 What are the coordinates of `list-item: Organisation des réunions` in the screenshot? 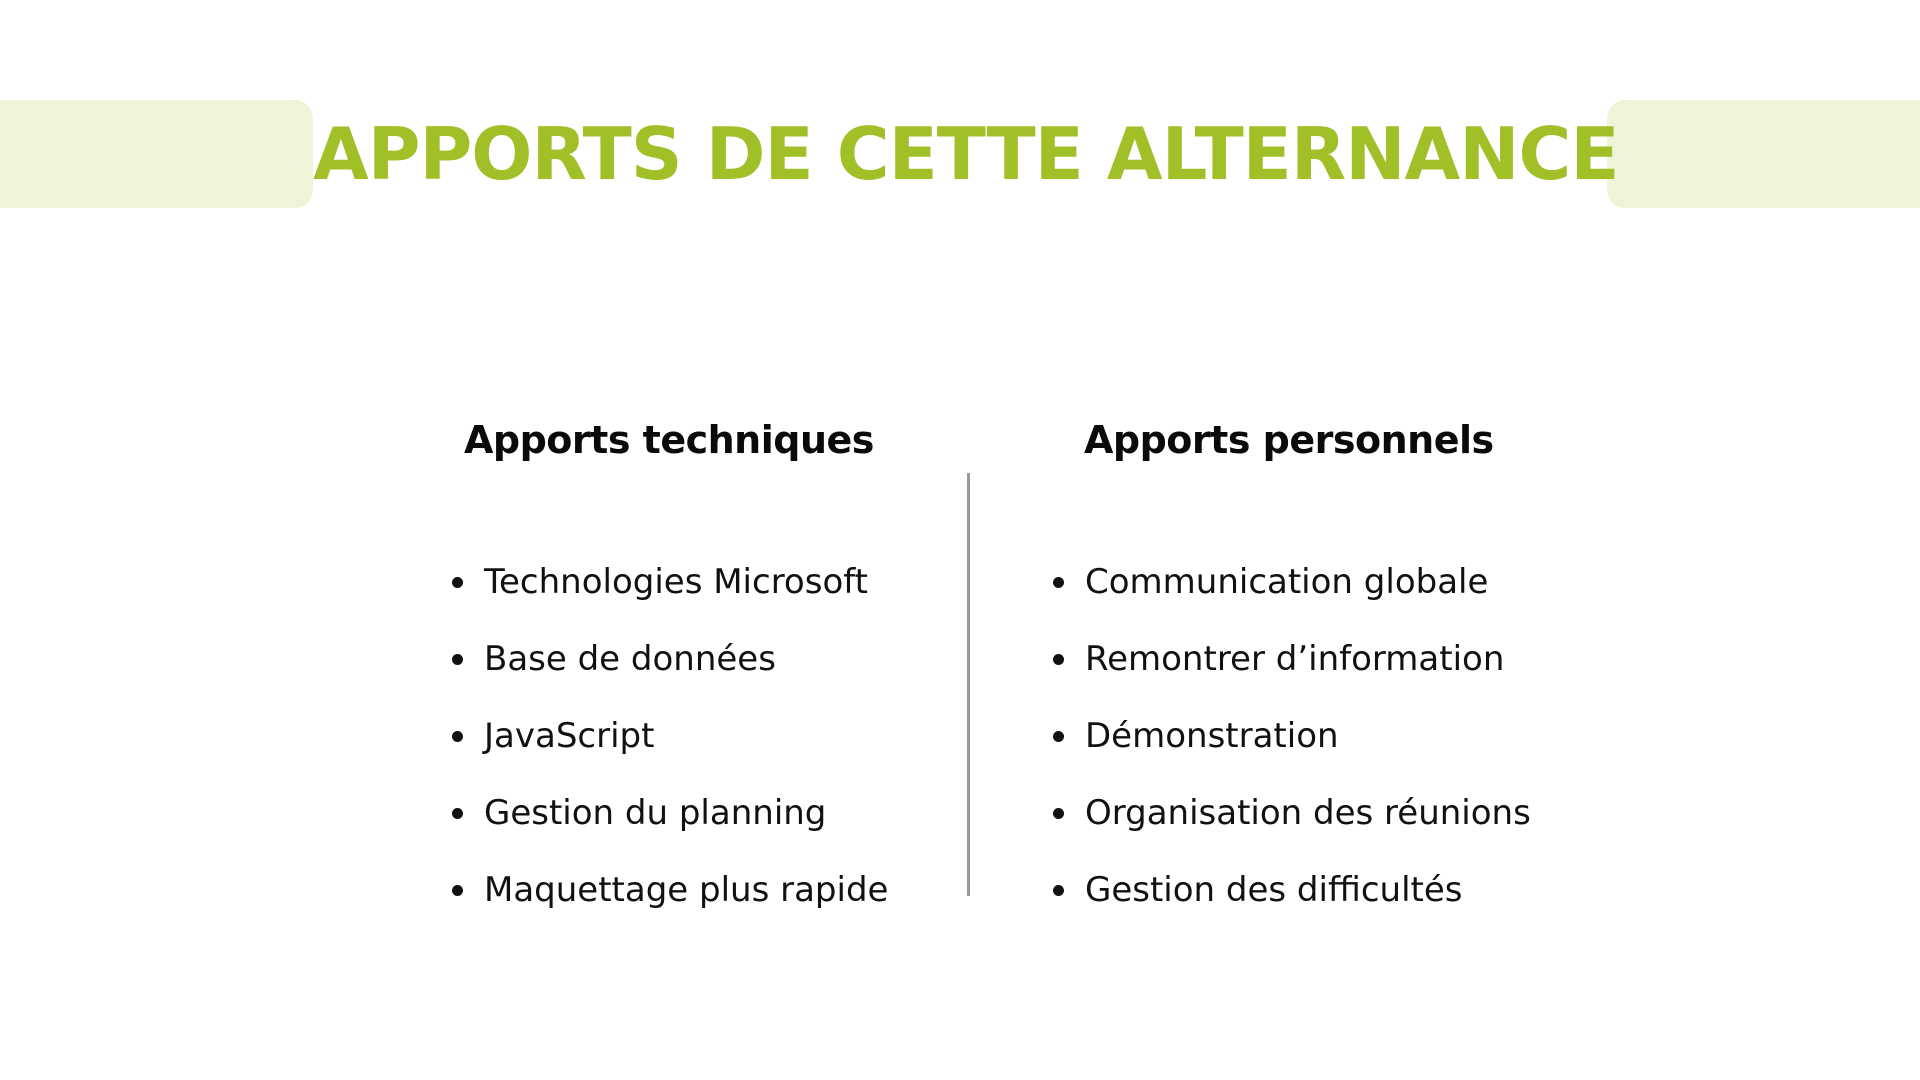 It's located at (1290, 819).